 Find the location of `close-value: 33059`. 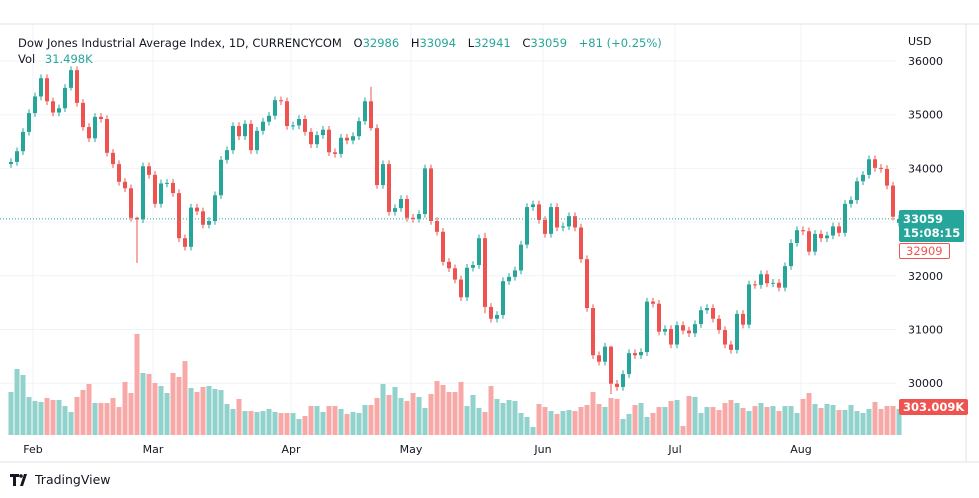

close-value: 33059 is located at coordinates (549, 43).